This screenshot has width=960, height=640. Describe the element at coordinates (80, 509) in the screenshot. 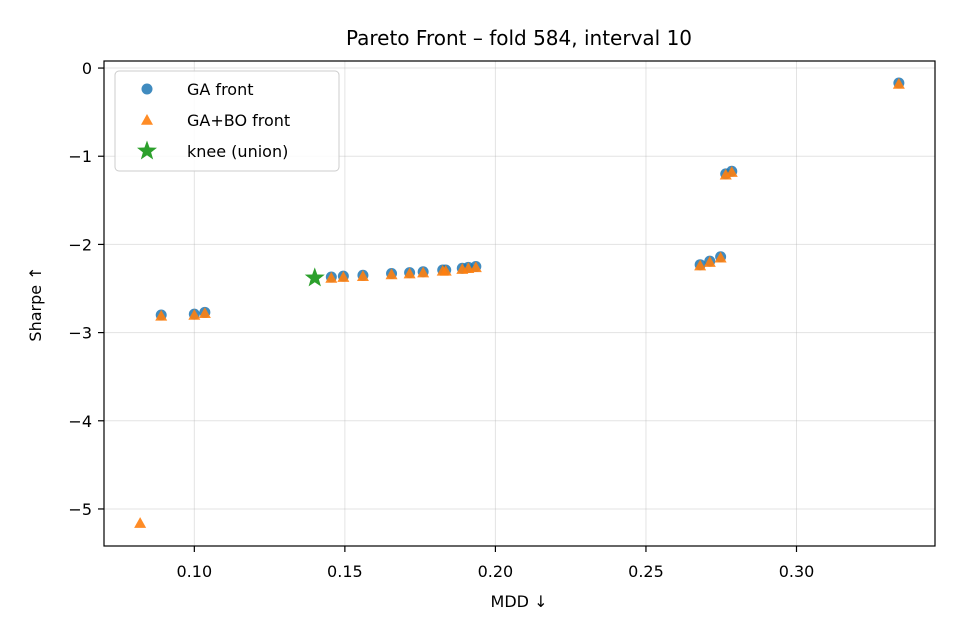

I see `y-tick-label: −5` at that location.